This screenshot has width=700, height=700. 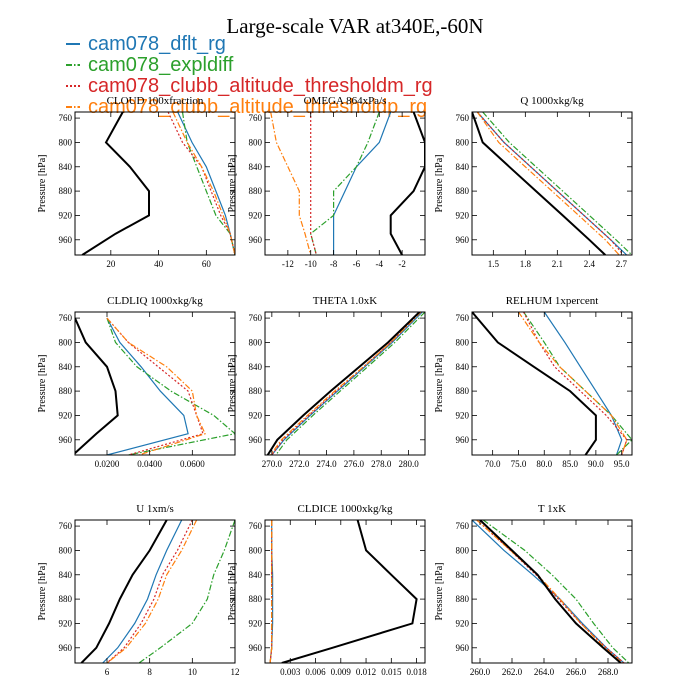 I want to click on panel-title: T 1xK, so click(x=552, y=509).